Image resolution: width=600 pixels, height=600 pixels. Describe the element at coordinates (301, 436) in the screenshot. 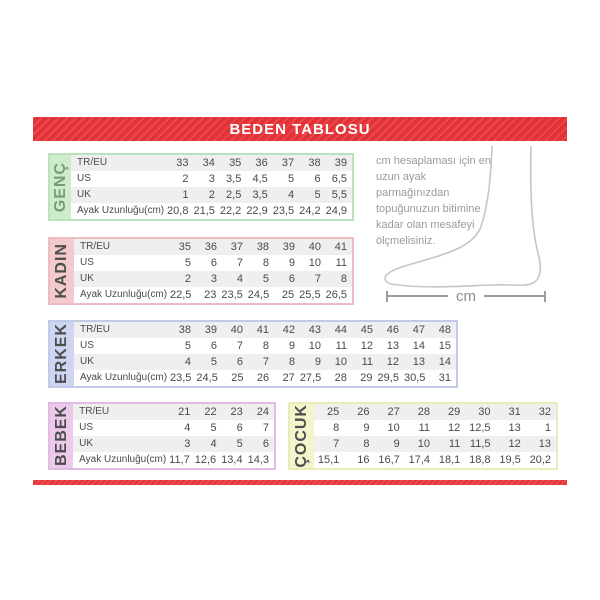

I see `section-label: ÇOCUK` at that location.